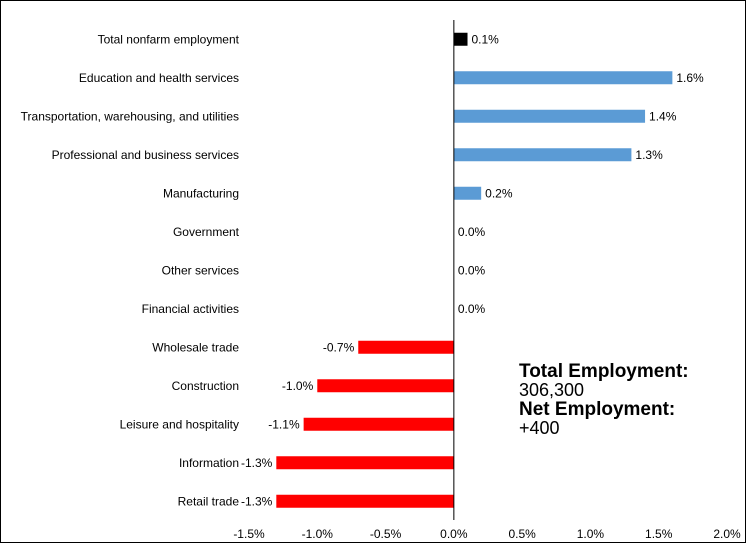 The height and width of the screenshot is (548, 746). I want to click on category-label: Leisure and hospitality, so click(179, 424).